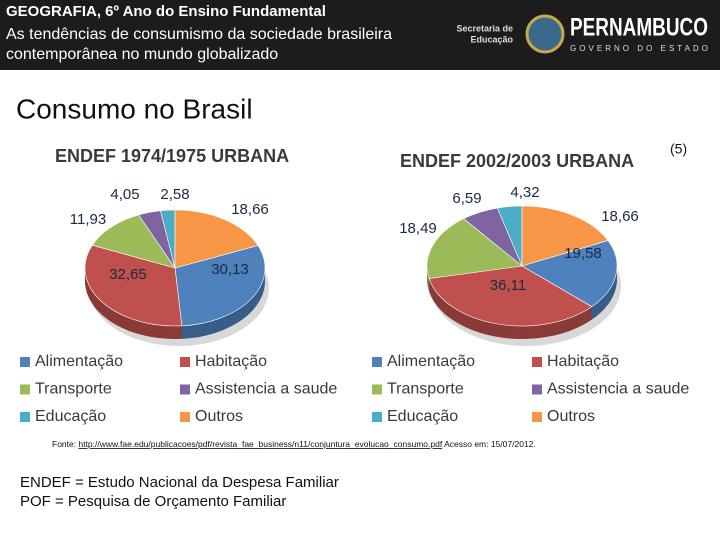 Image resolution: width=720 pixels, height=545 pixels. I want to click on logo-gov: GOVERNO DO ESTADO, so click(639, 48).